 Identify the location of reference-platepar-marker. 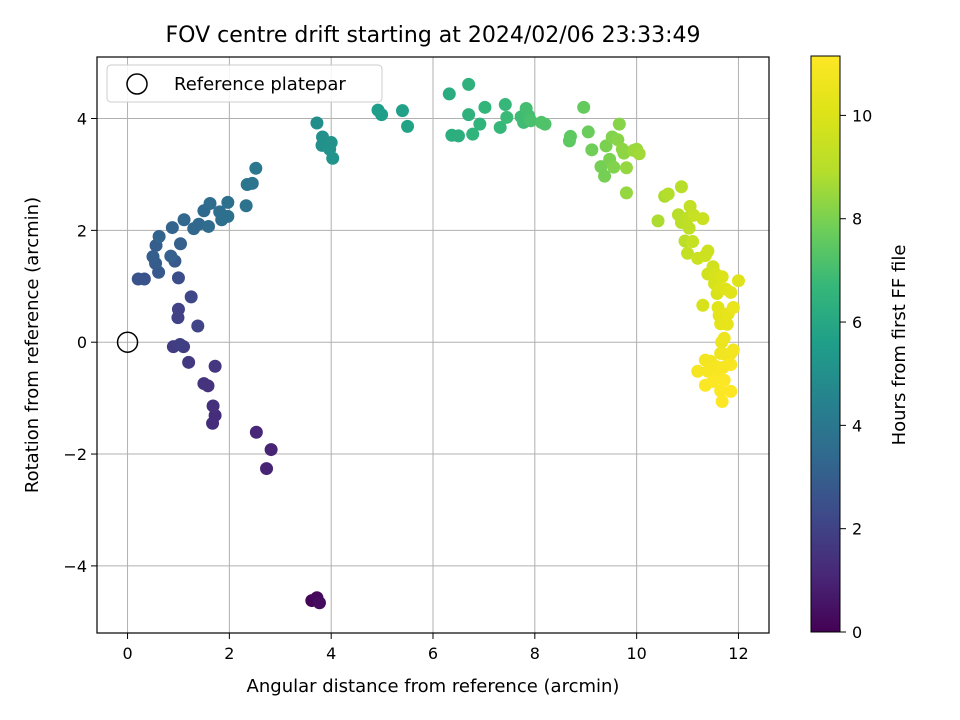
(127, 342).